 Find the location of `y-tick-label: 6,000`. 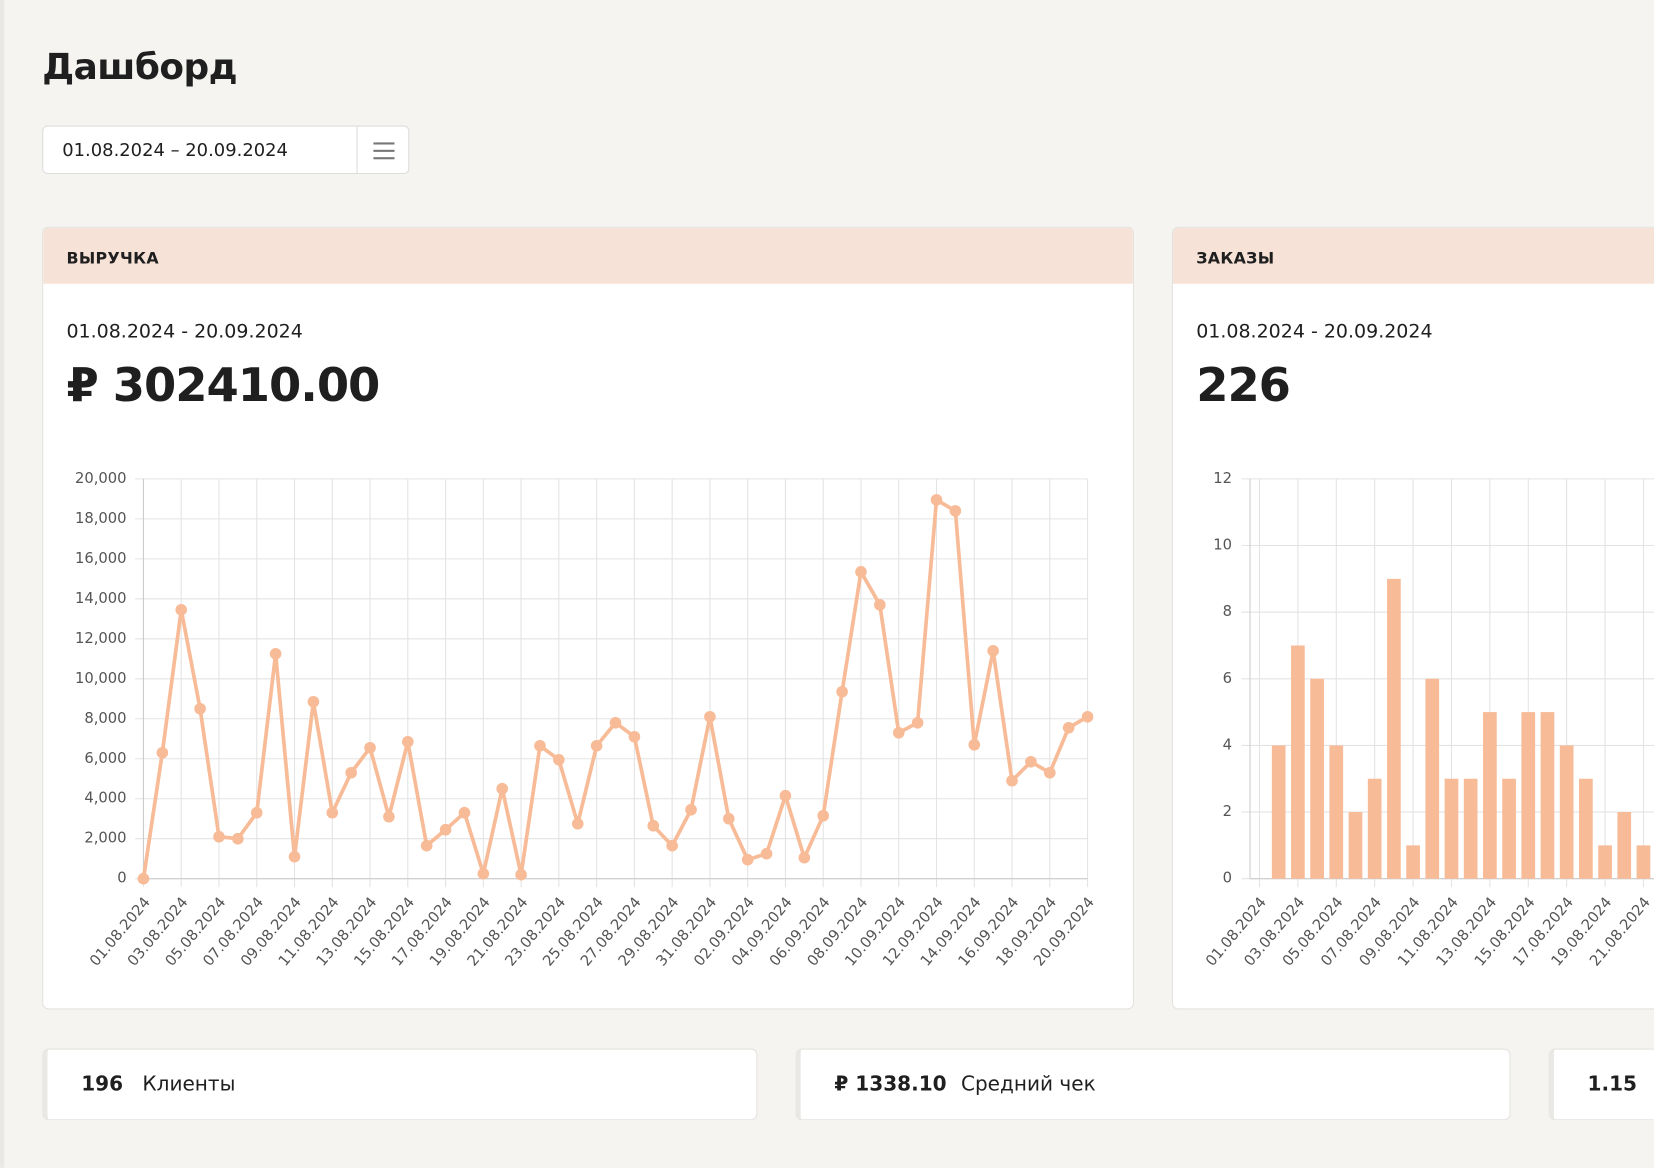

y-tick-label: 6,000 is located at coordinates (105, 758).